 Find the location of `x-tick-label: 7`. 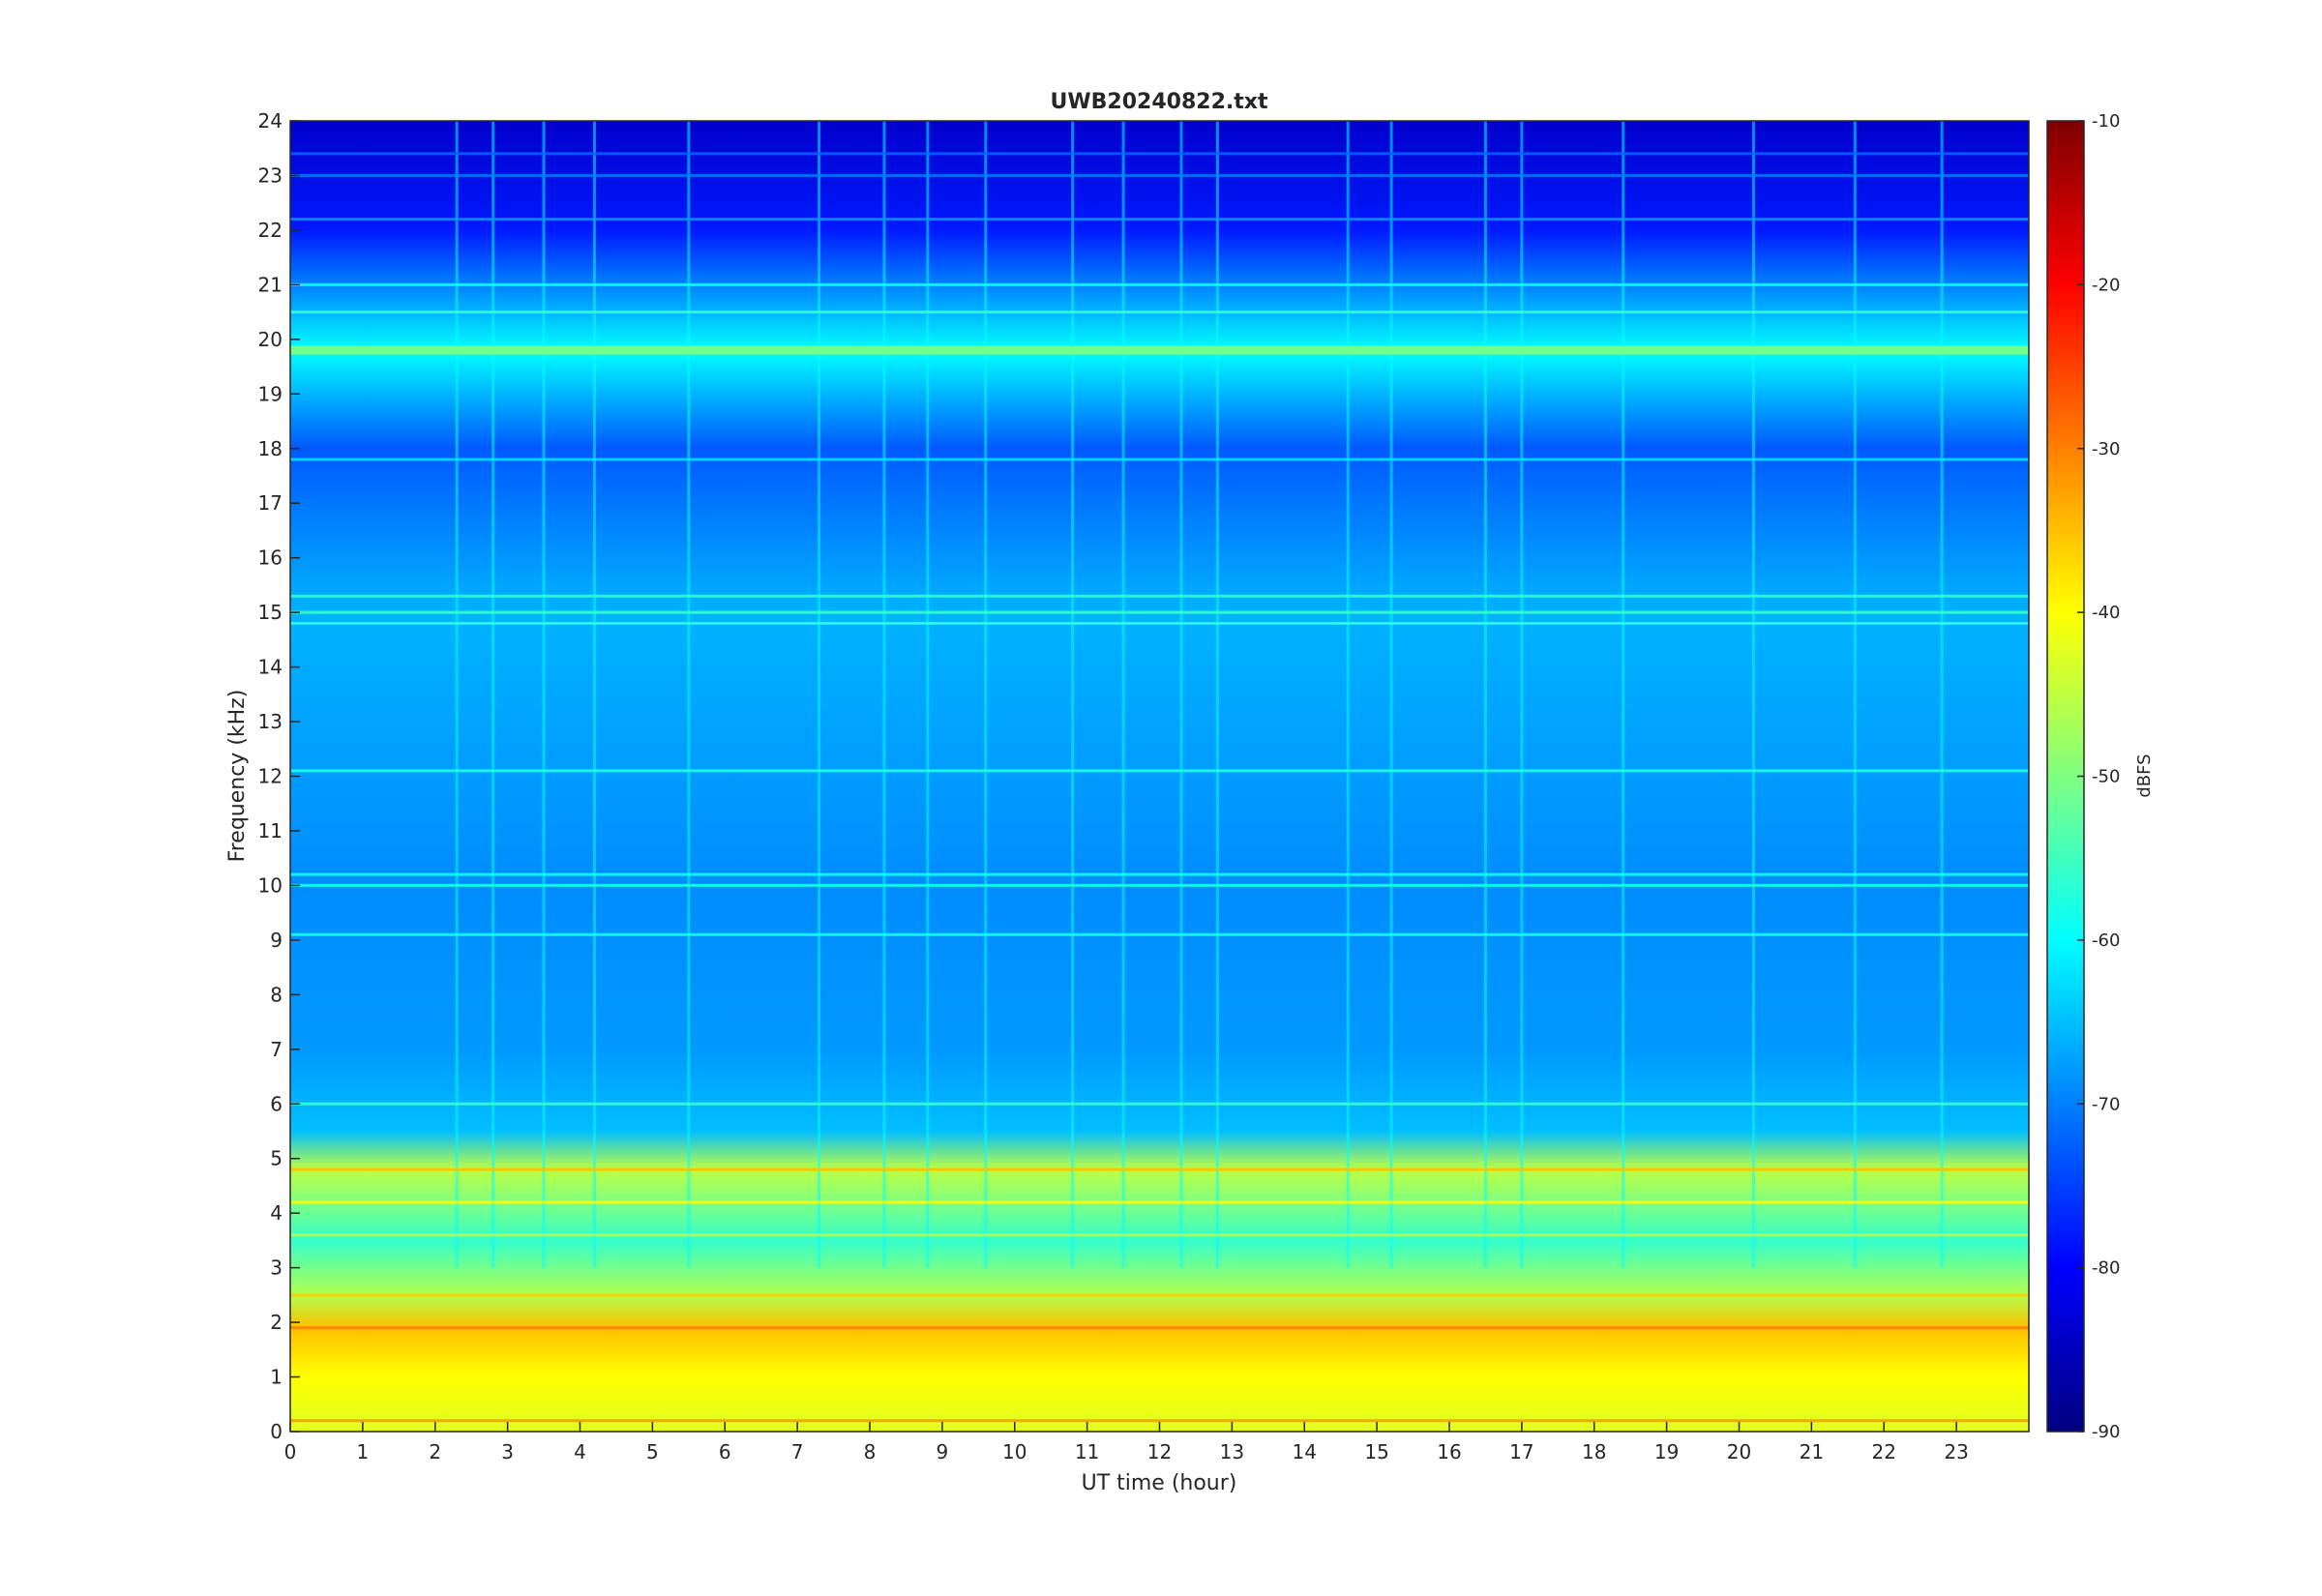

x-tick-label: 7 is located at coordinates (797, 1451).